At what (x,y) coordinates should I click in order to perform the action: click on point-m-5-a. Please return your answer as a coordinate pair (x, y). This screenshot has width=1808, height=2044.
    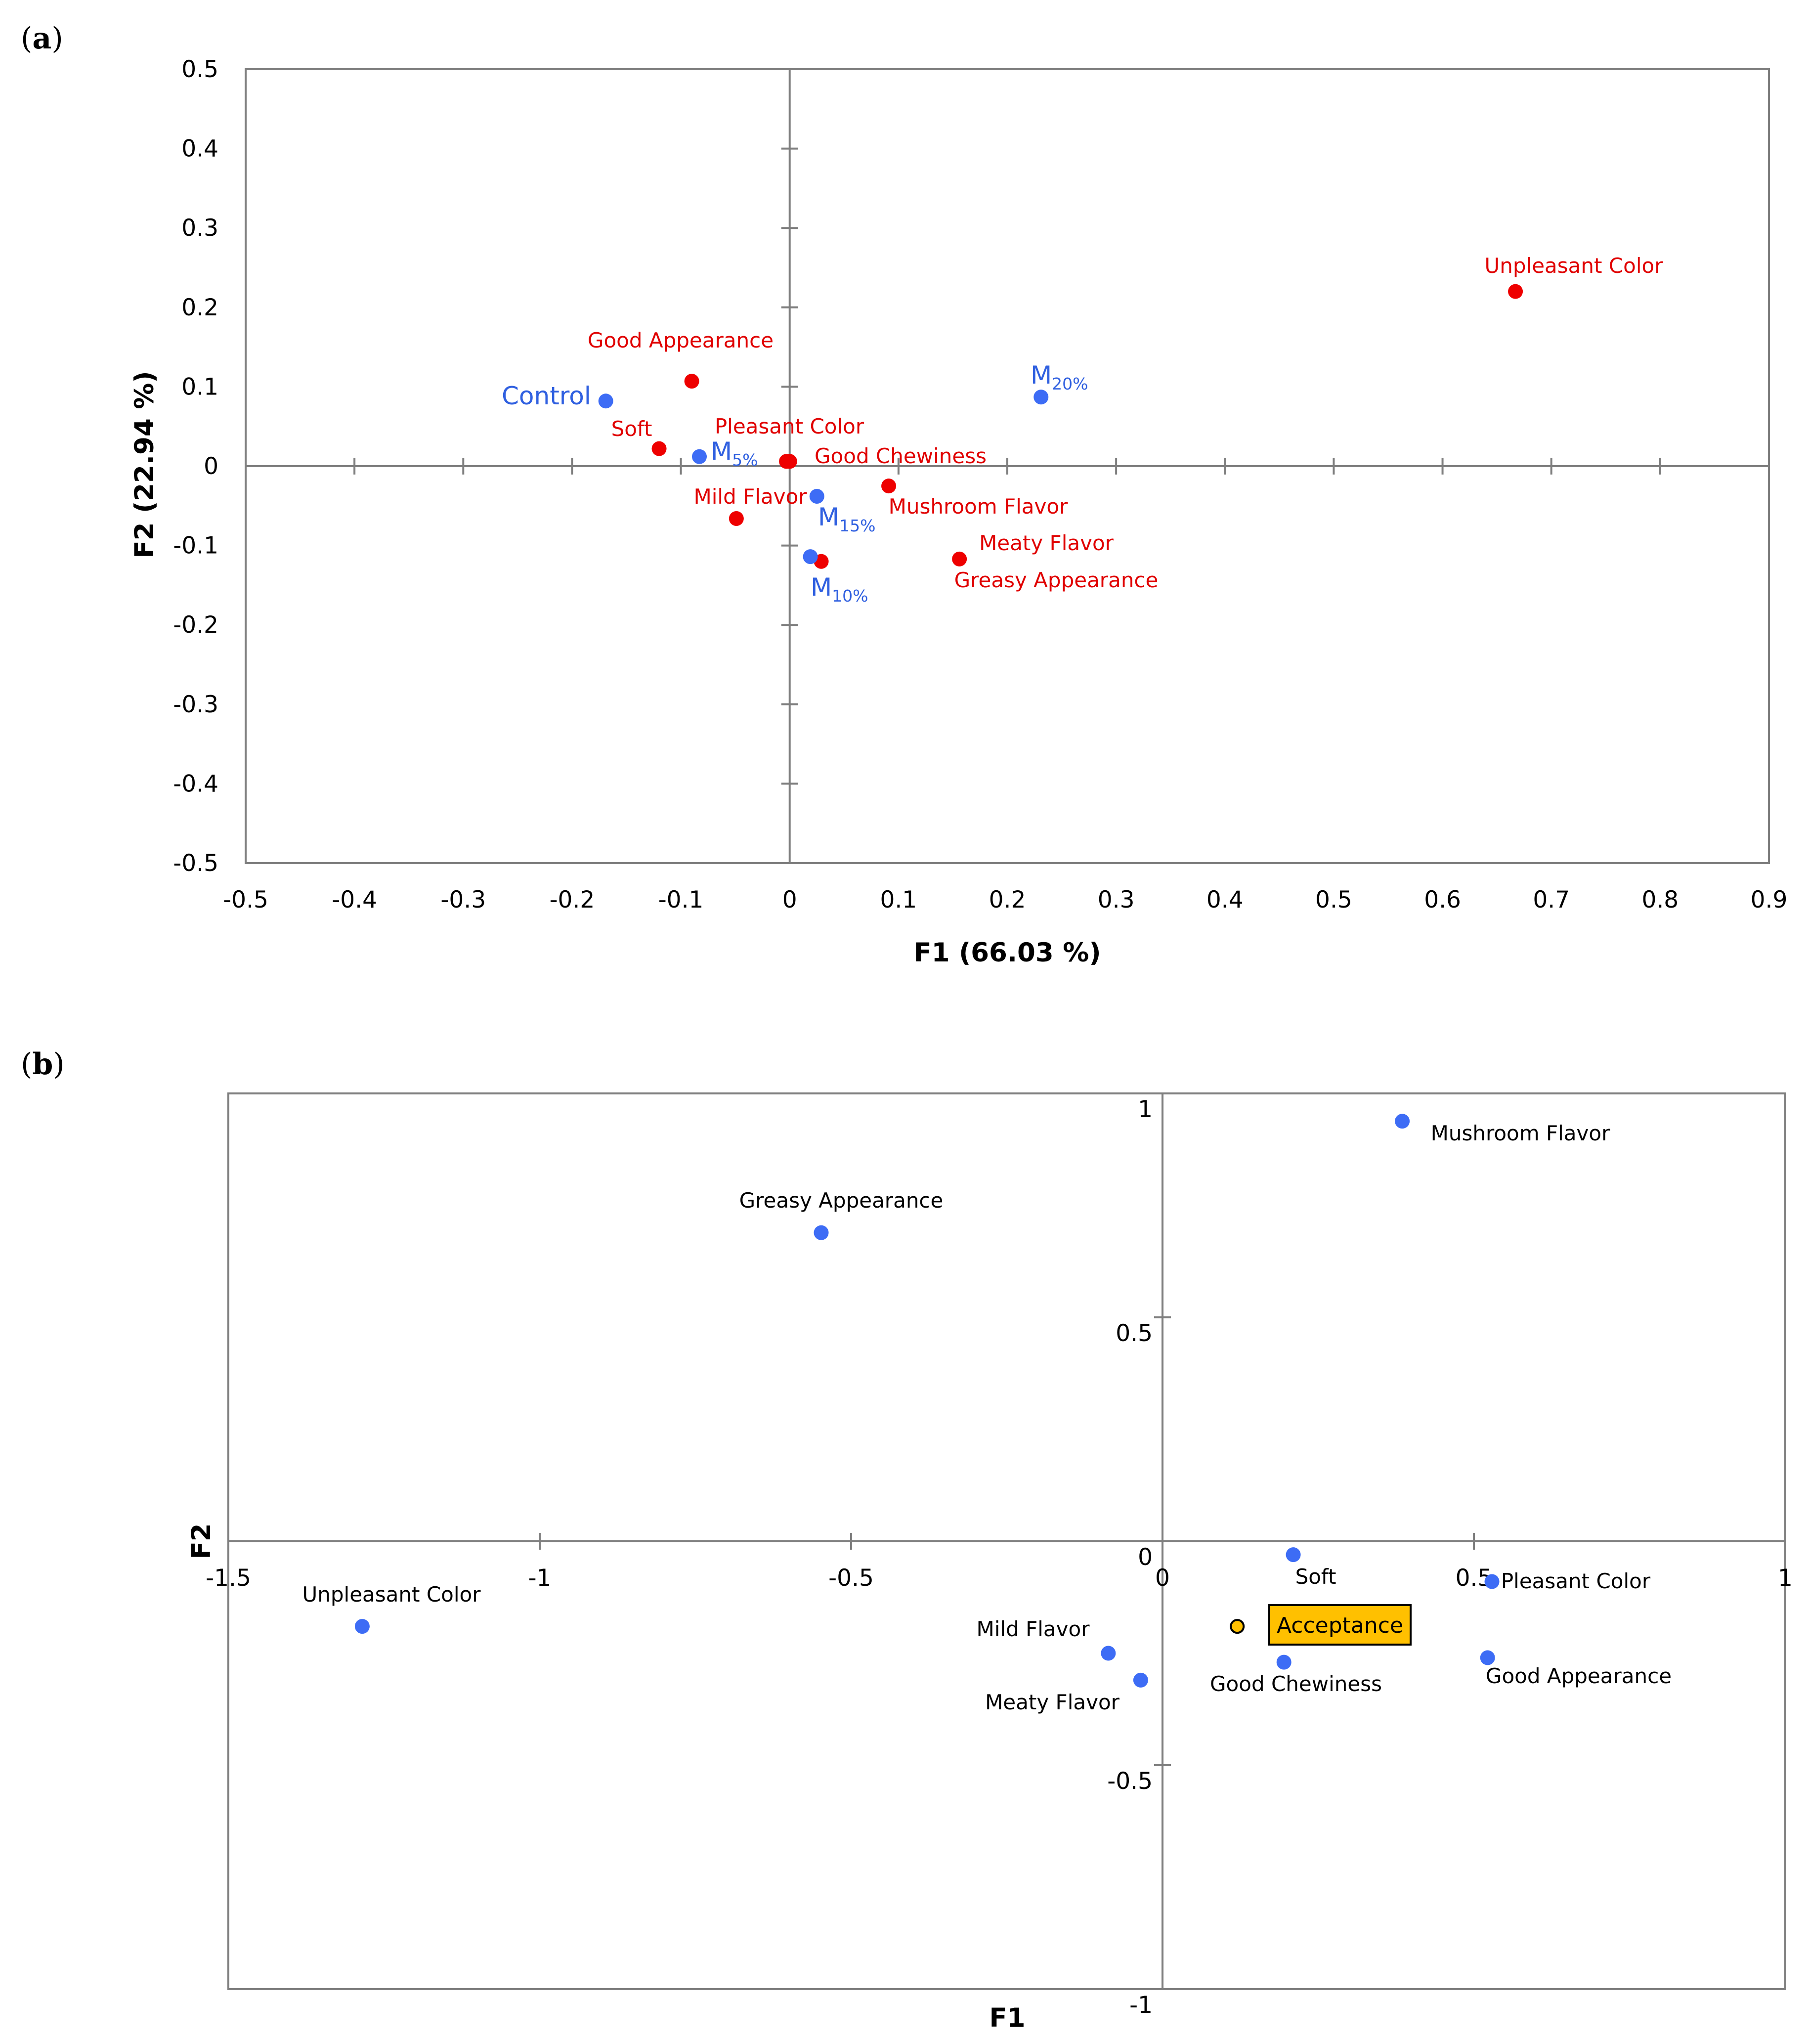
    Looking at the image, I should click on (699, 456).